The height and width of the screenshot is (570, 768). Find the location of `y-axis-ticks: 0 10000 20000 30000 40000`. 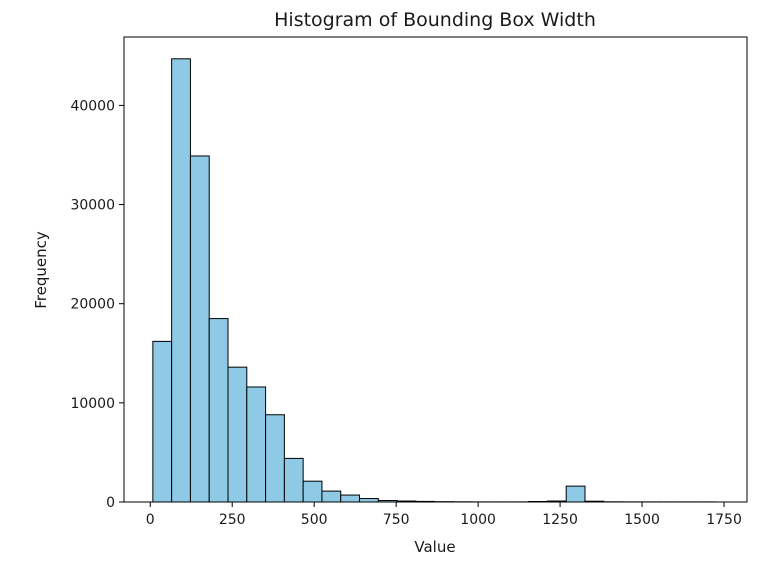

y-axis-ticks: 0 10000 20000 30000 40000 is located at coordinates (97, 304).